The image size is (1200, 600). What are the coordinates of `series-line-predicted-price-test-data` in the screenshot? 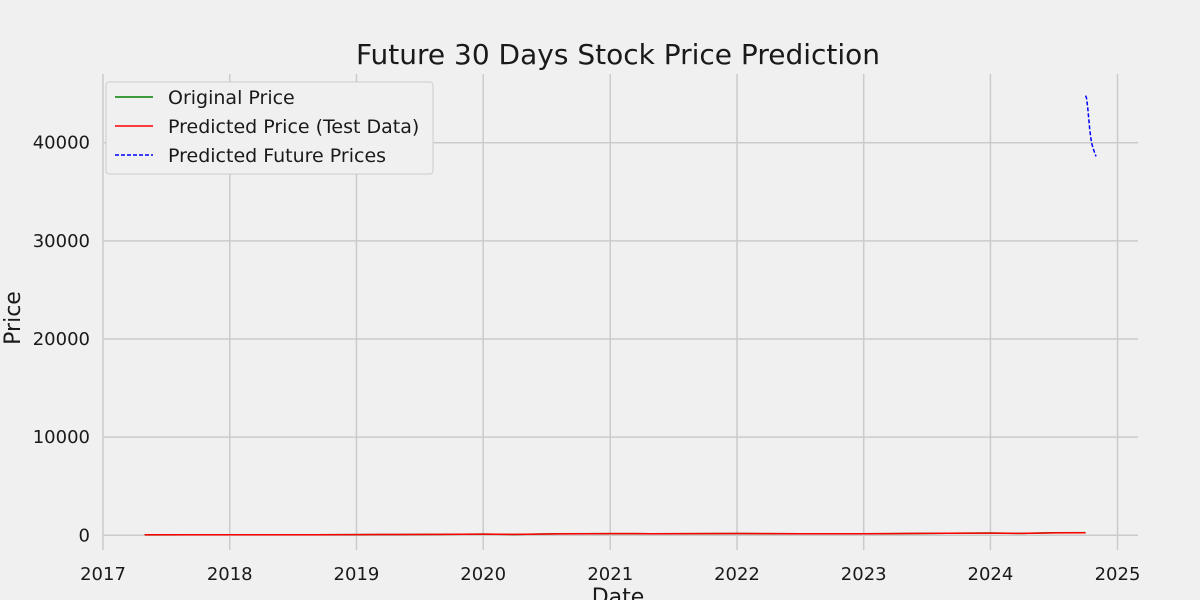 It's located at (615, 533).